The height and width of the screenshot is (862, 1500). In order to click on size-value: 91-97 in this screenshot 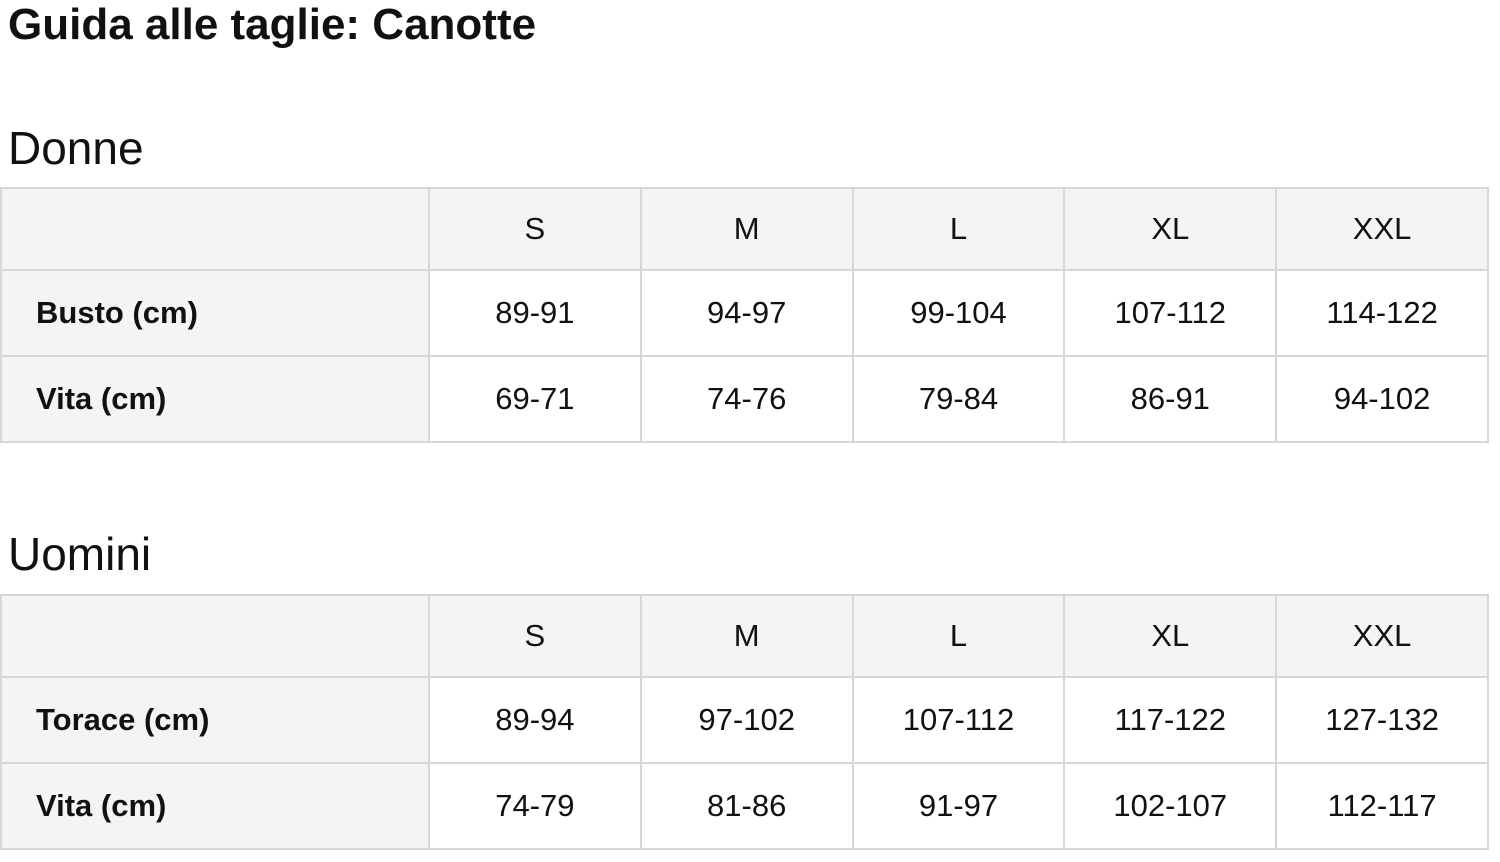, I will do `click(958, 805)`.